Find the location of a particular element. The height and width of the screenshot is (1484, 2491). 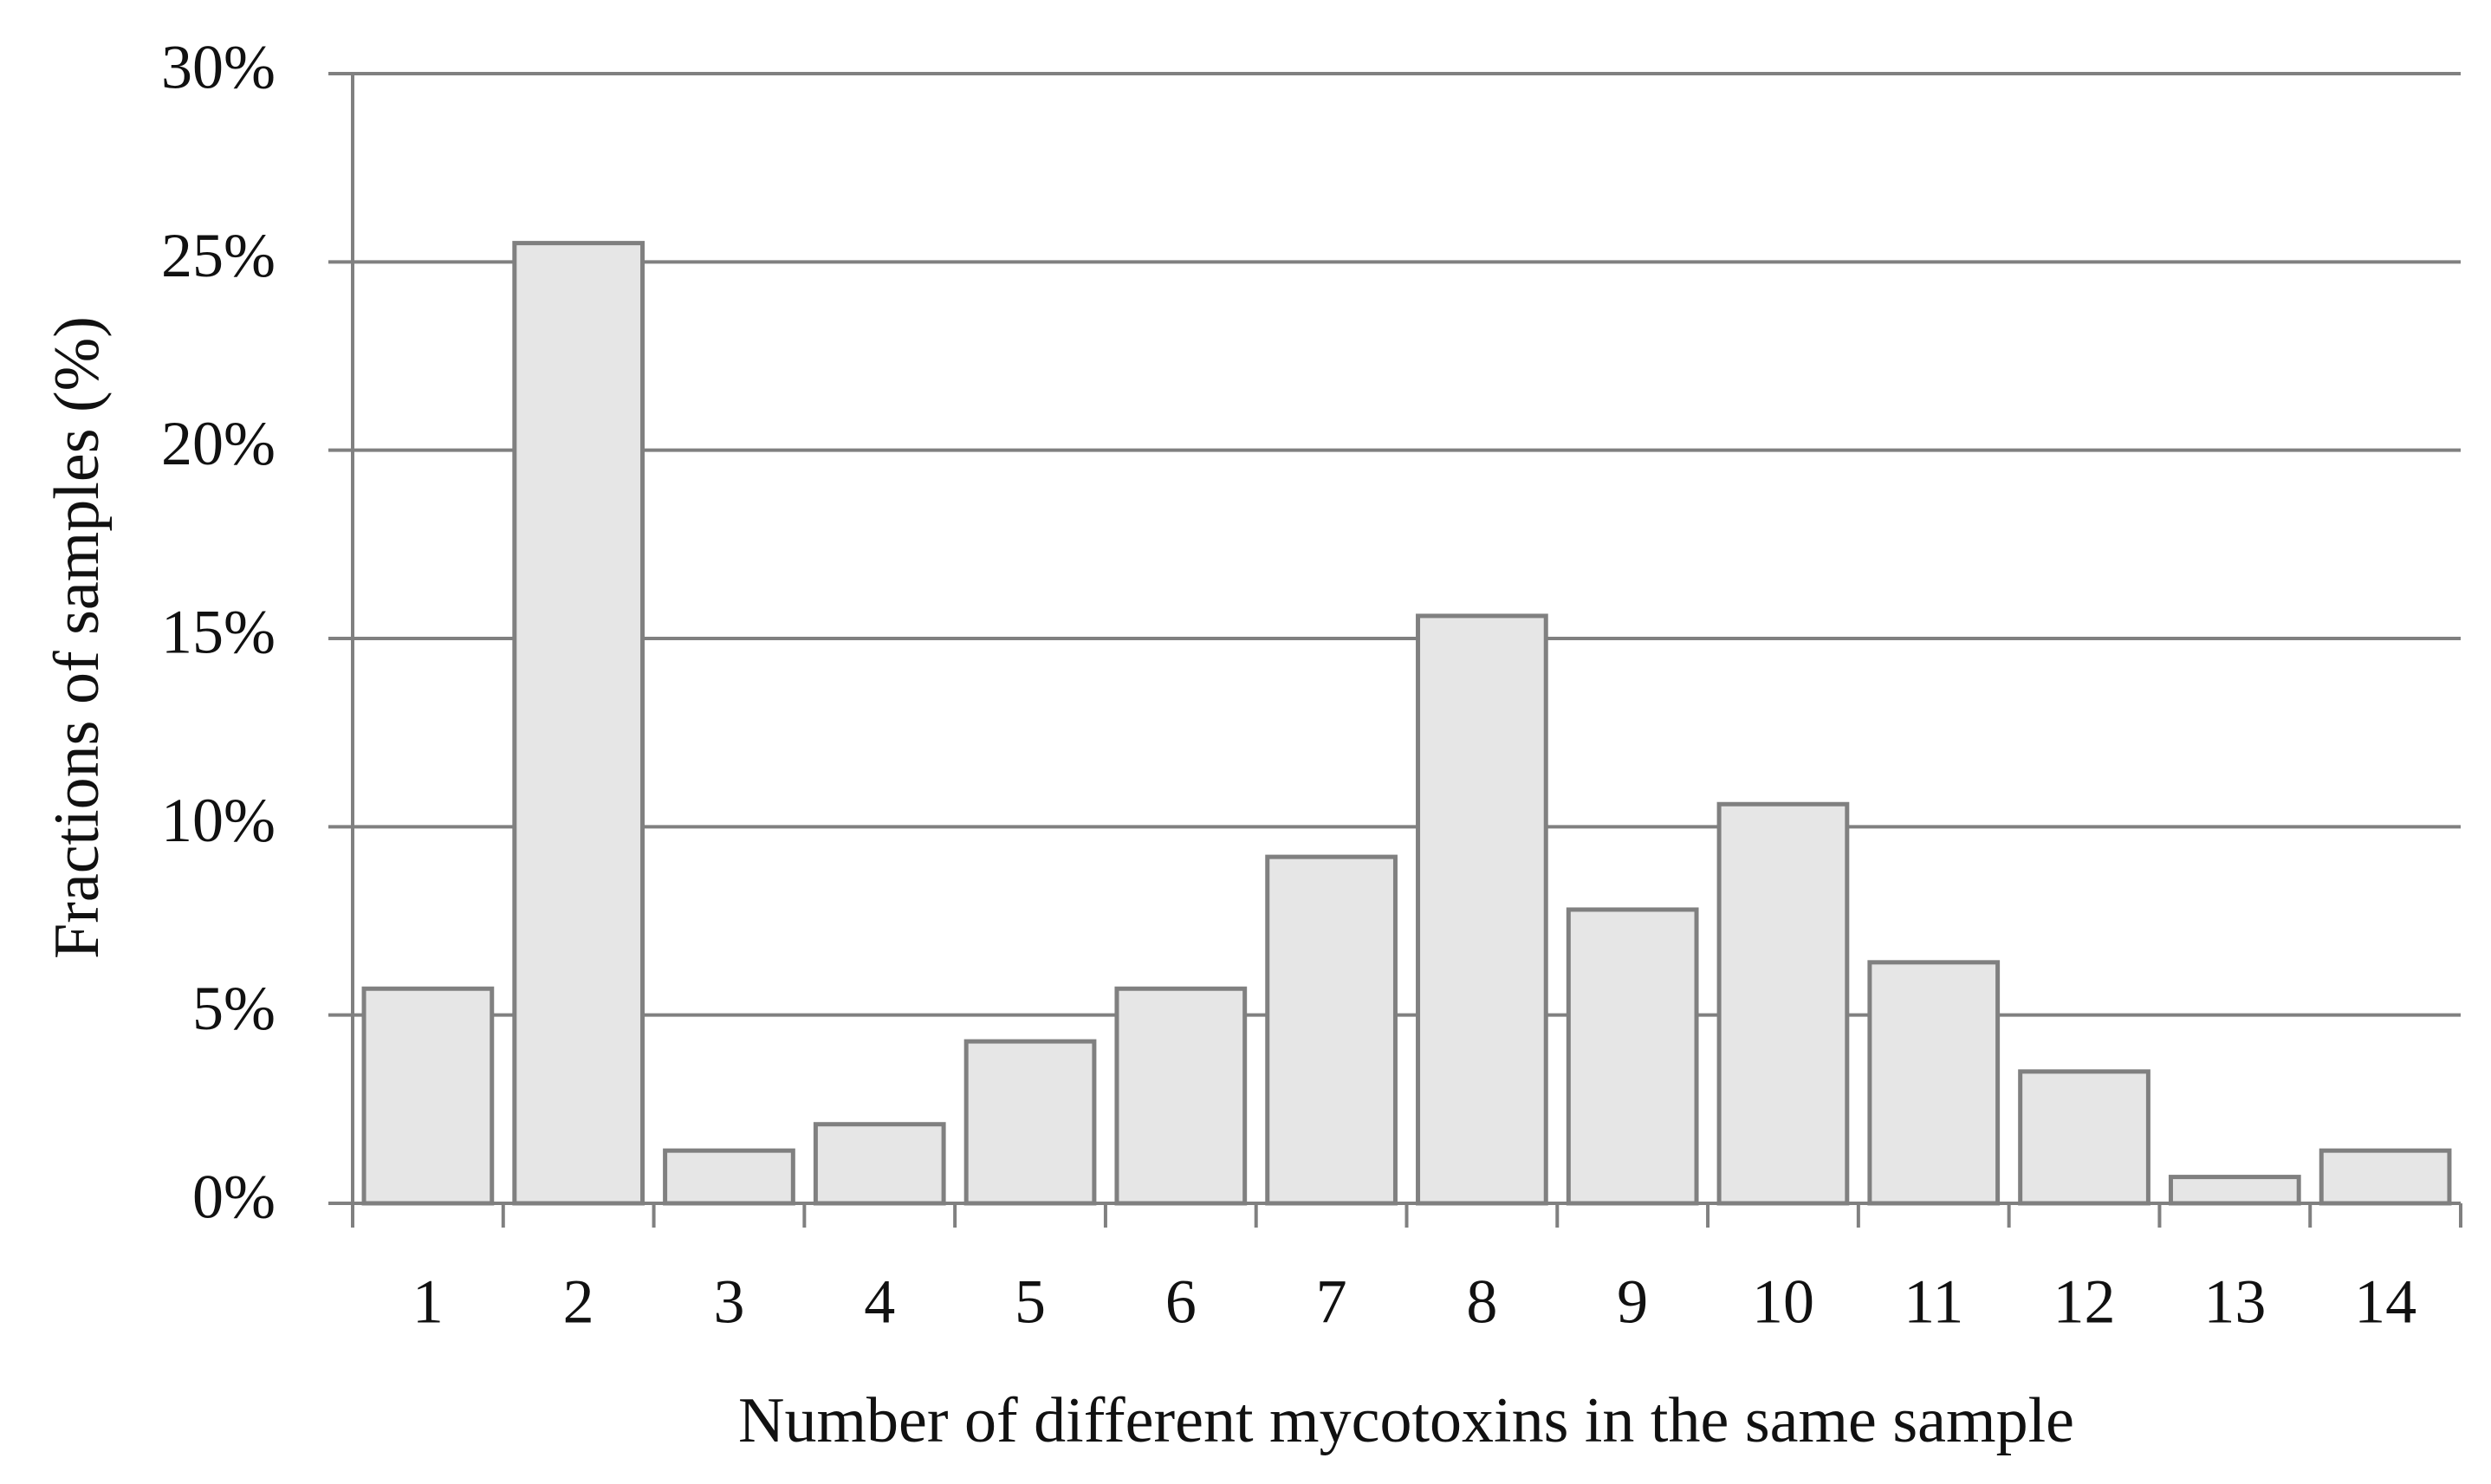

y-tick-label: 25% is located at coordinates (218, 255).